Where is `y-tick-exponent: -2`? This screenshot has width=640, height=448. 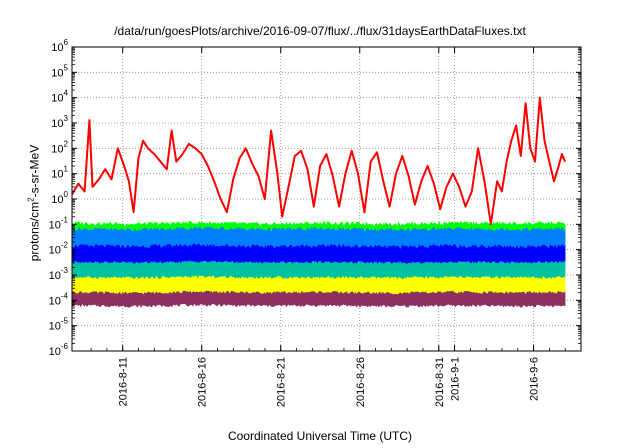 y-tick-exponent: -2 is located at coordinates (65, 245).